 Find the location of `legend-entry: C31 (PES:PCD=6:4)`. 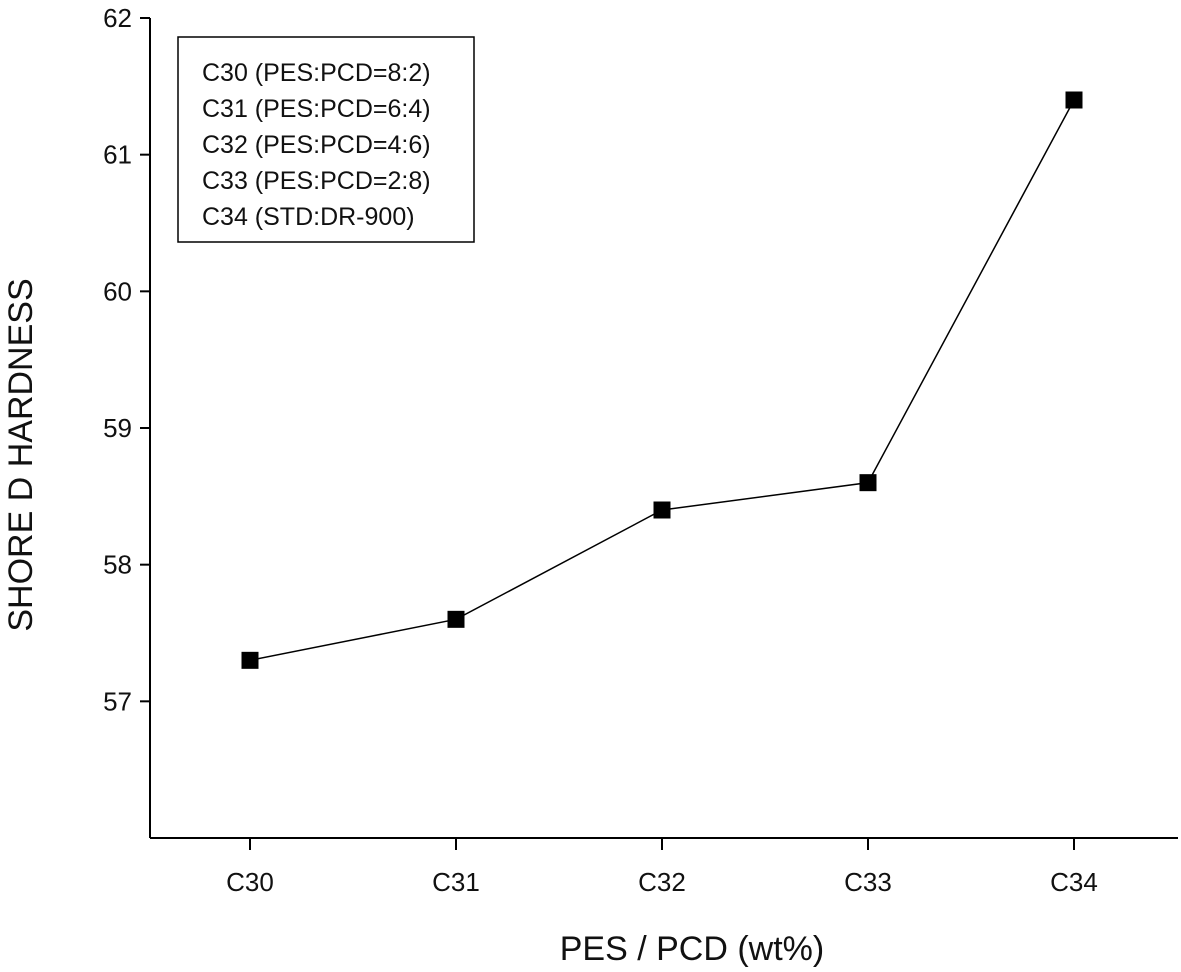

legend-entry: C31 (PES:PCD=6:4) is located at coordinates (316, 109).